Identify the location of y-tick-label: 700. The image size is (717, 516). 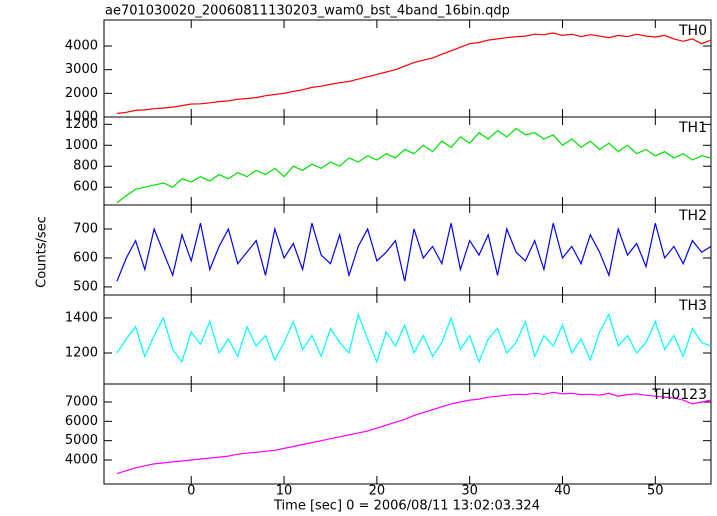
(85, 229).